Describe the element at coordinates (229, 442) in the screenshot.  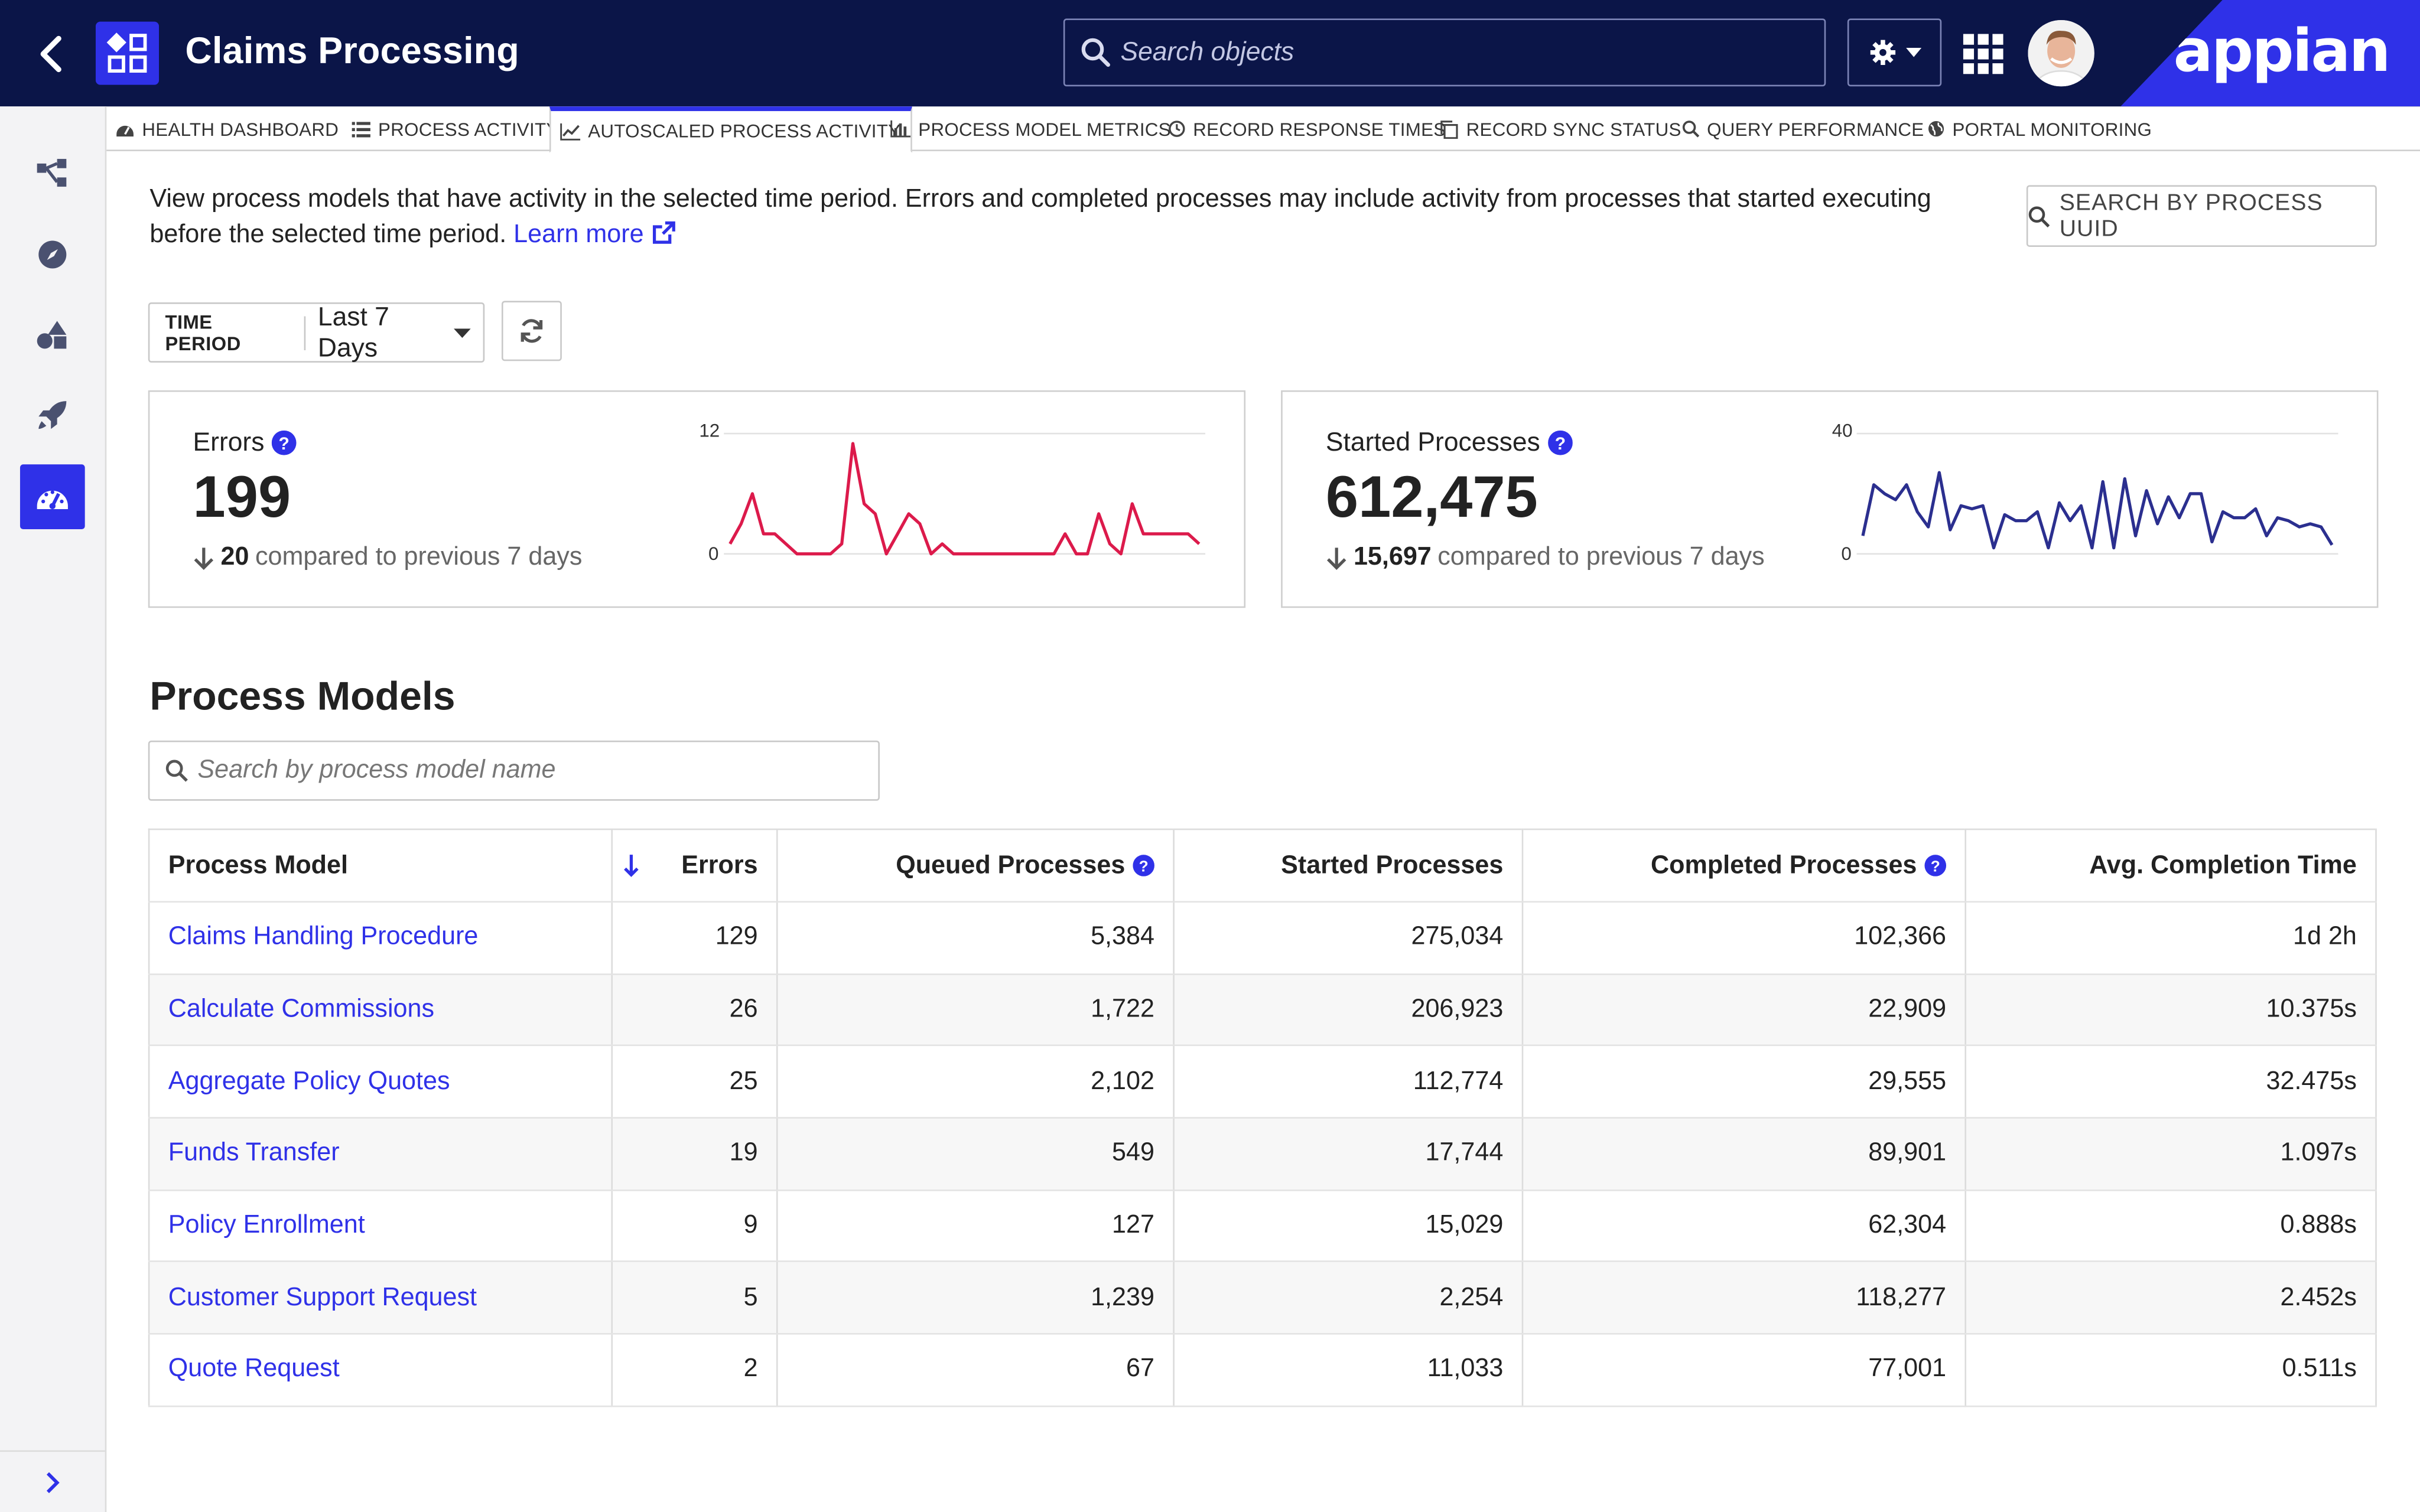
I see `errors-title-text: Errors` at that location.